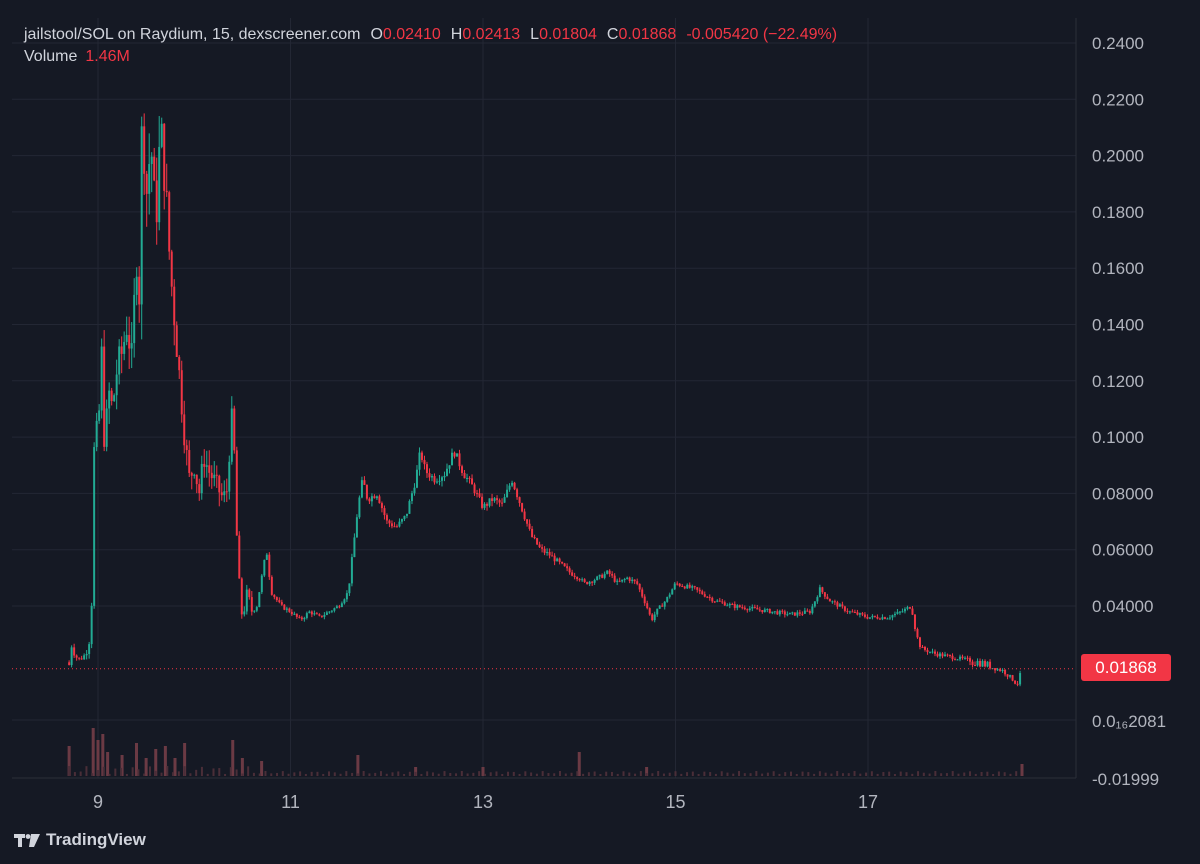  Describe the element at coordinates (1118, 43) in the screenshot. I see `y-axis-label: 0.2400` at that location.